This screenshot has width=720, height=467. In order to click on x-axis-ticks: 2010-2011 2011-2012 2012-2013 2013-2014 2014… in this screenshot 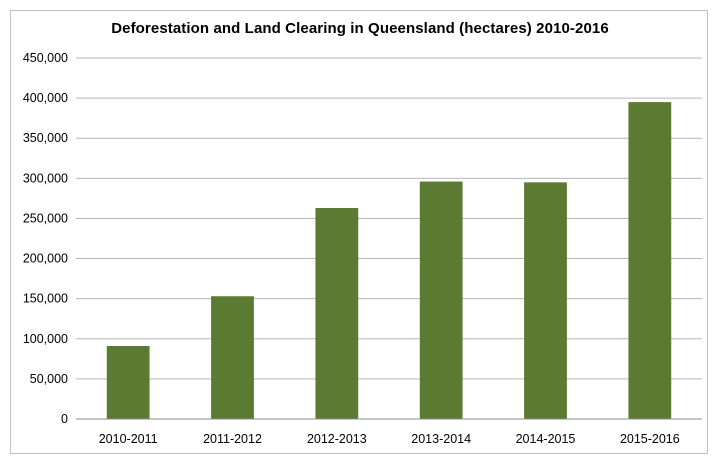, I will do `click(389, 439)`.